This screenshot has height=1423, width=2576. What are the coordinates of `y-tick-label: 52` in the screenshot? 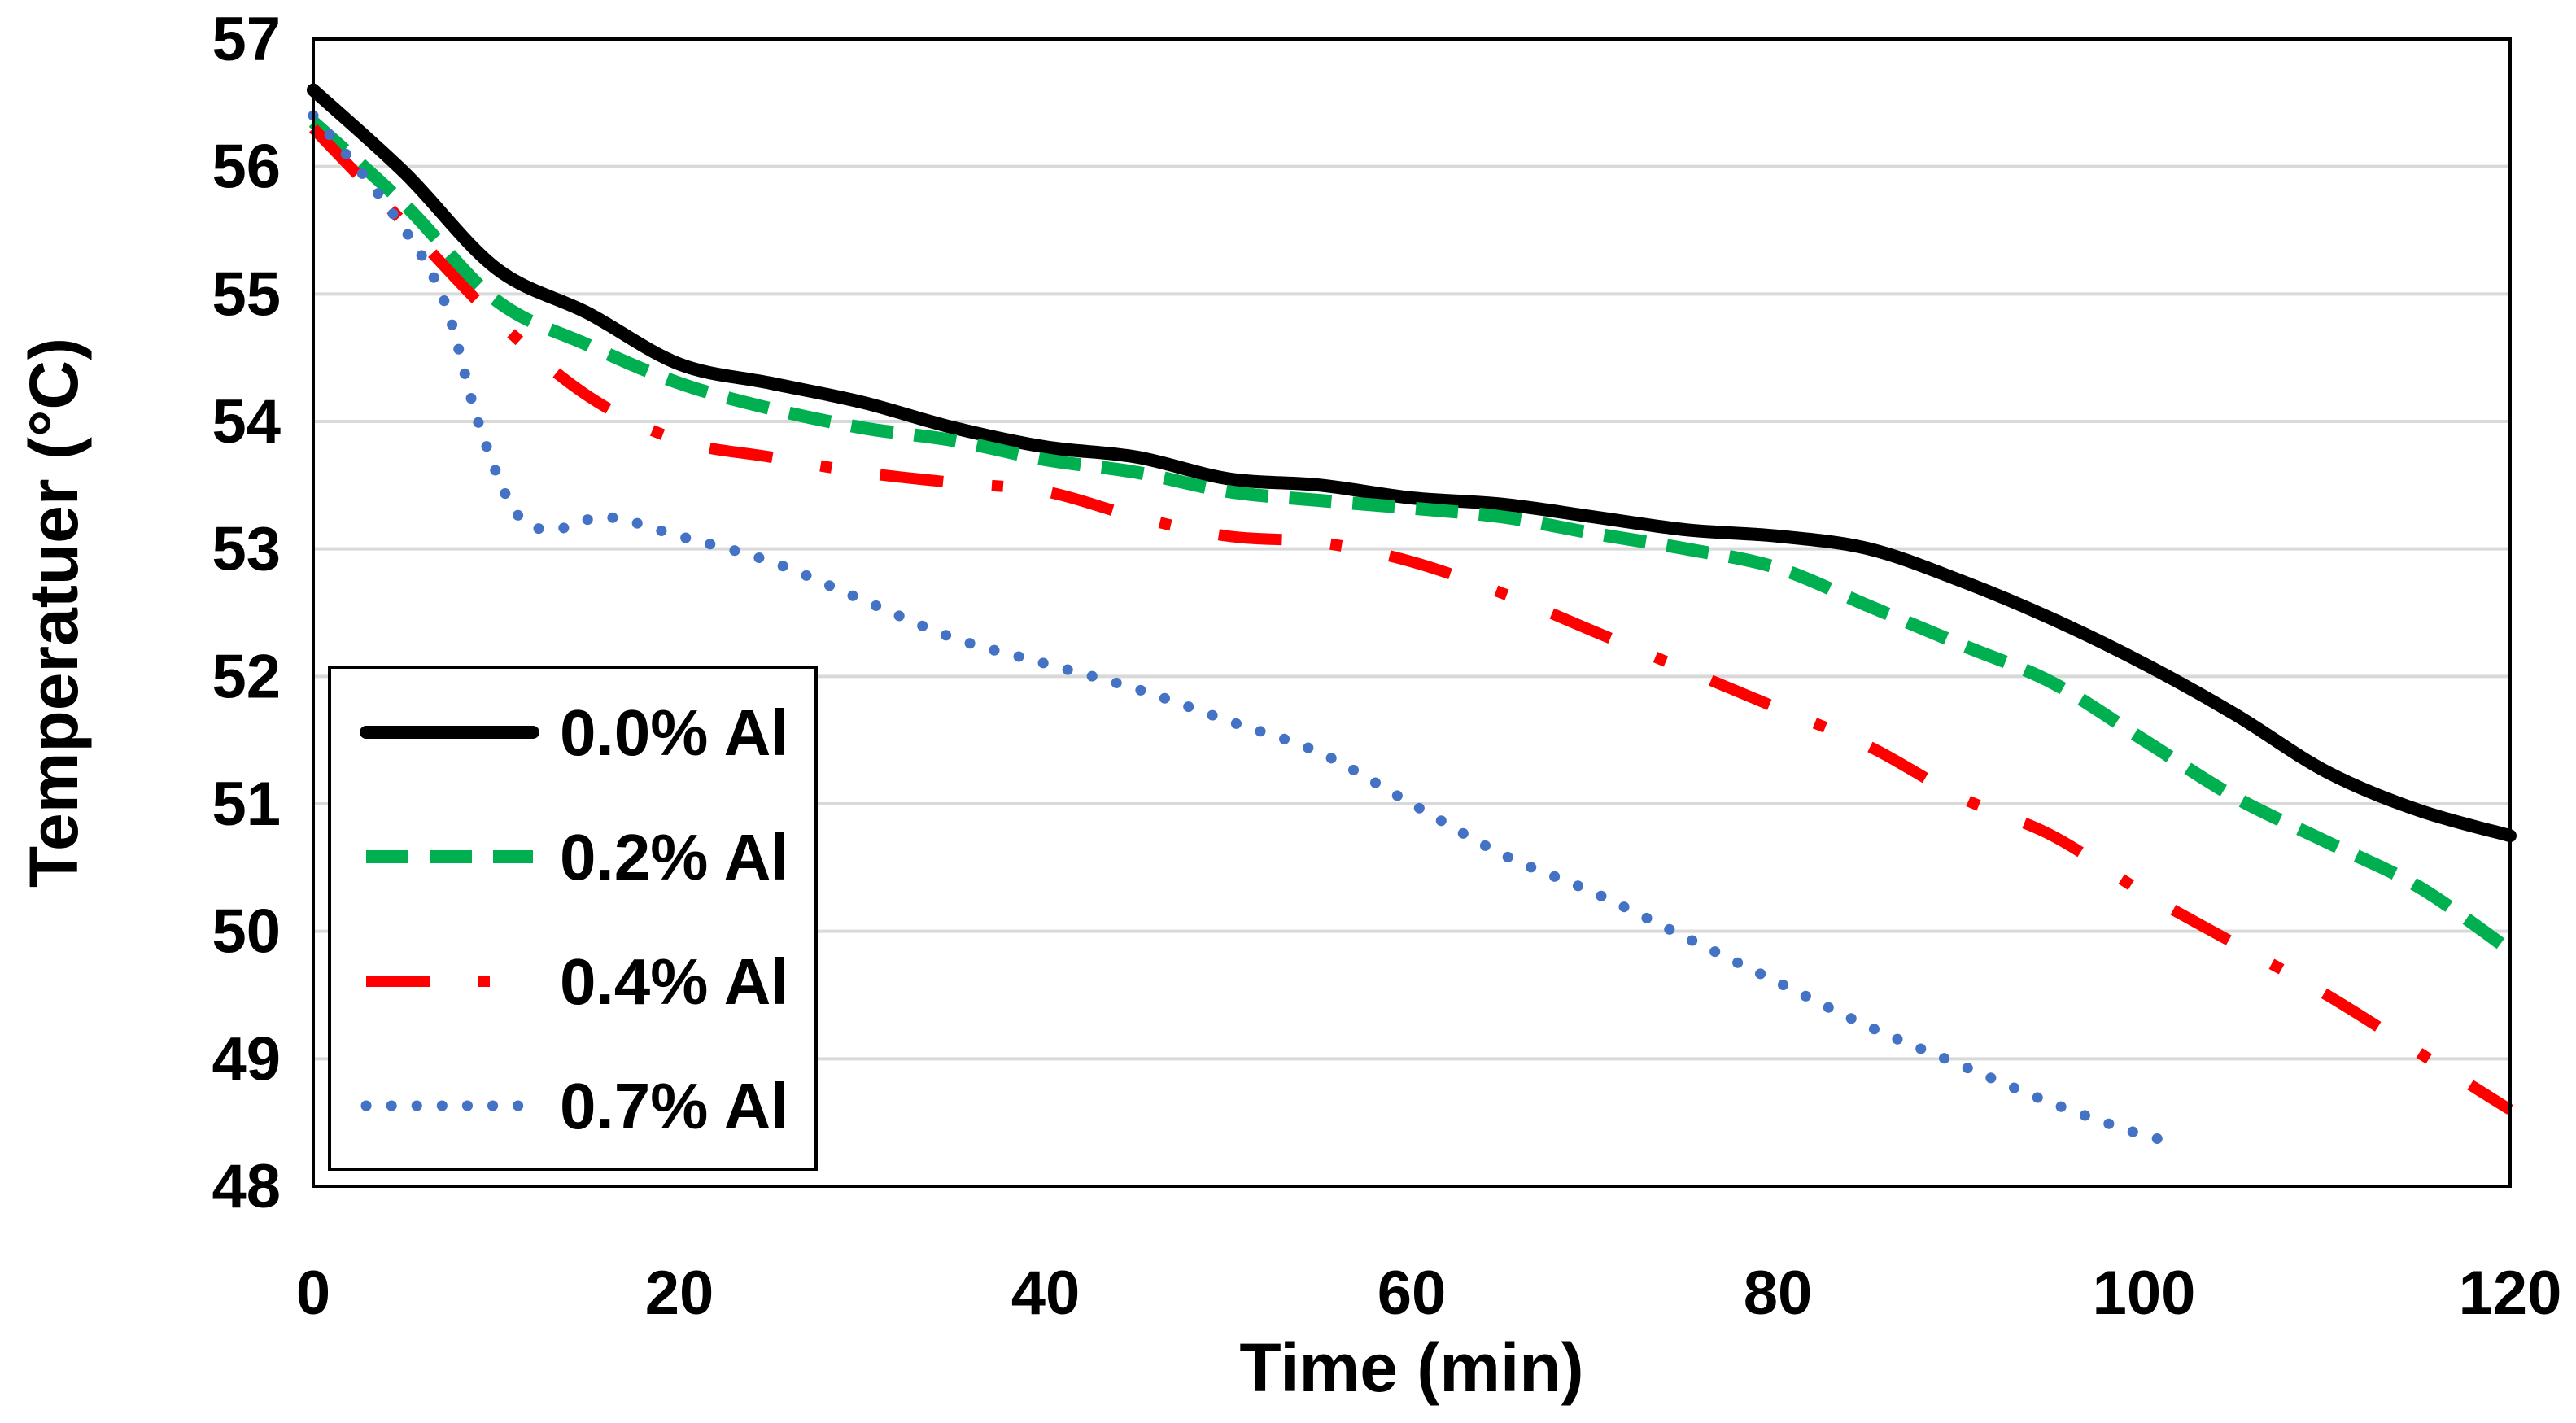 It's located at (246, 676).